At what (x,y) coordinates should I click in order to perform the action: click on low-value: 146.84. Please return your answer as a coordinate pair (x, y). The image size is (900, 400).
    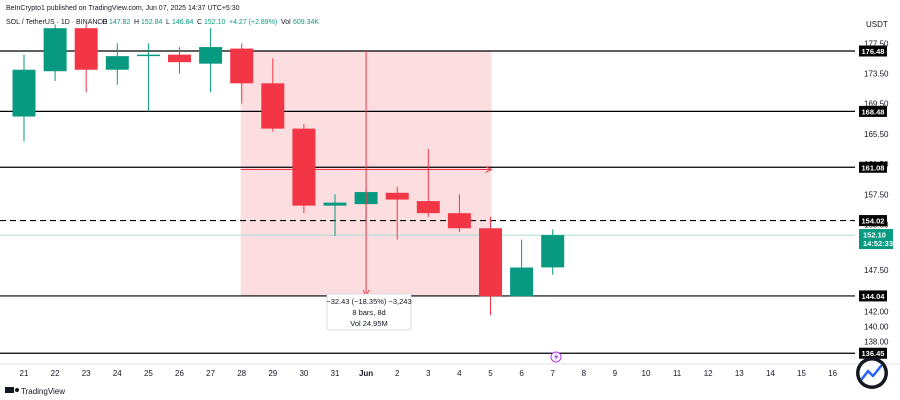
    Looking at the image, I should click on (183, 22).